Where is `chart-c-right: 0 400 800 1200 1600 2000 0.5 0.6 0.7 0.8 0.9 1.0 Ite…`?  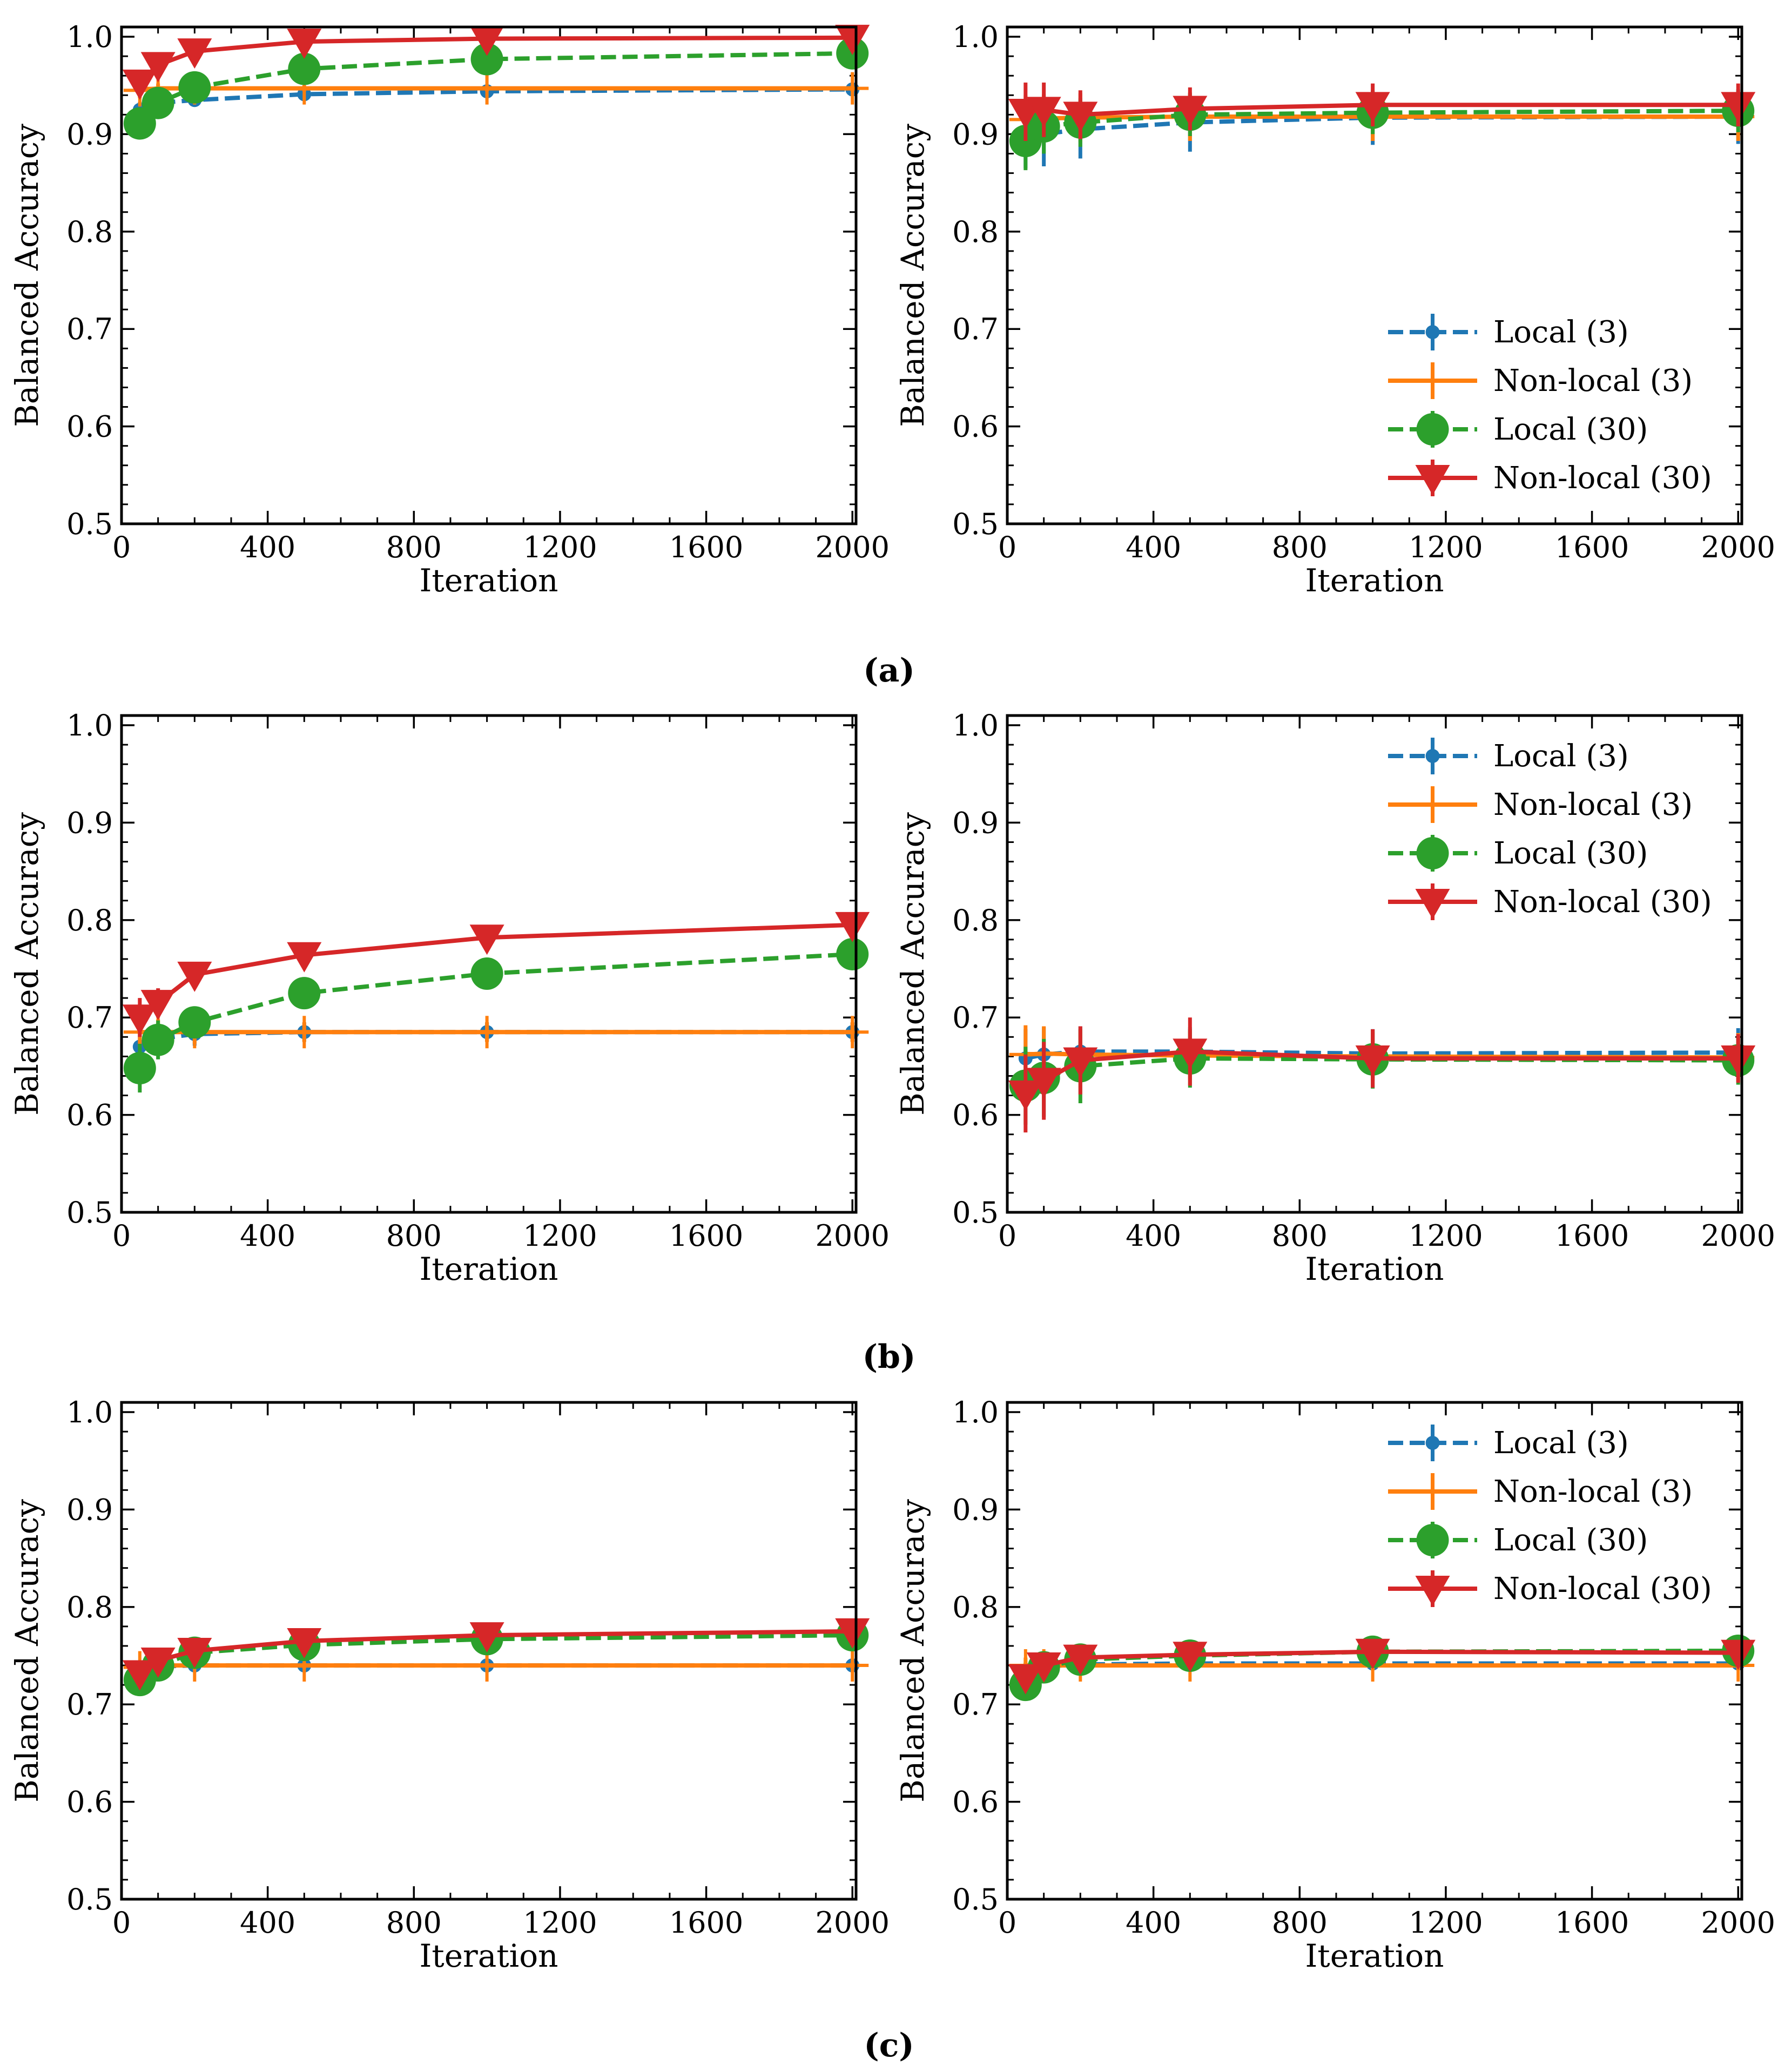 chart-c-right: 0 400 800 1200 1600 2000 0.5 0.6 0.7 0.8 0.9 1.0 Ite… is located at coordinates (1334, 1684).